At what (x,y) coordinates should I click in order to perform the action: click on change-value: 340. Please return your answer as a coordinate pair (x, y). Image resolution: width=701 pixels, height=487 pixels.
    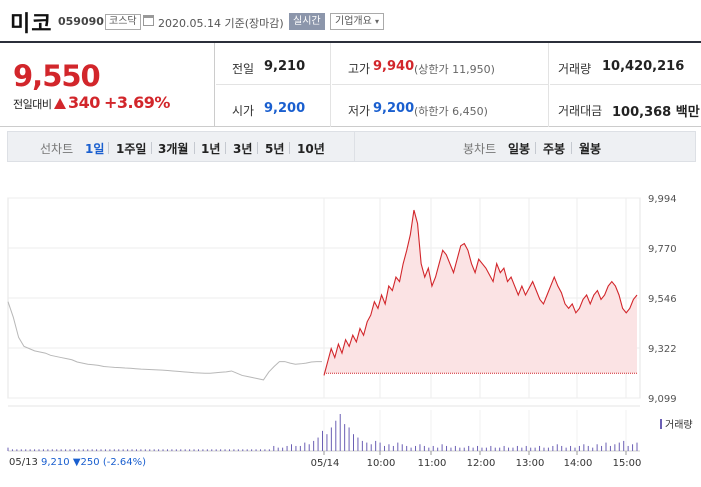
    Looking at the image, I should click on (84, 102).